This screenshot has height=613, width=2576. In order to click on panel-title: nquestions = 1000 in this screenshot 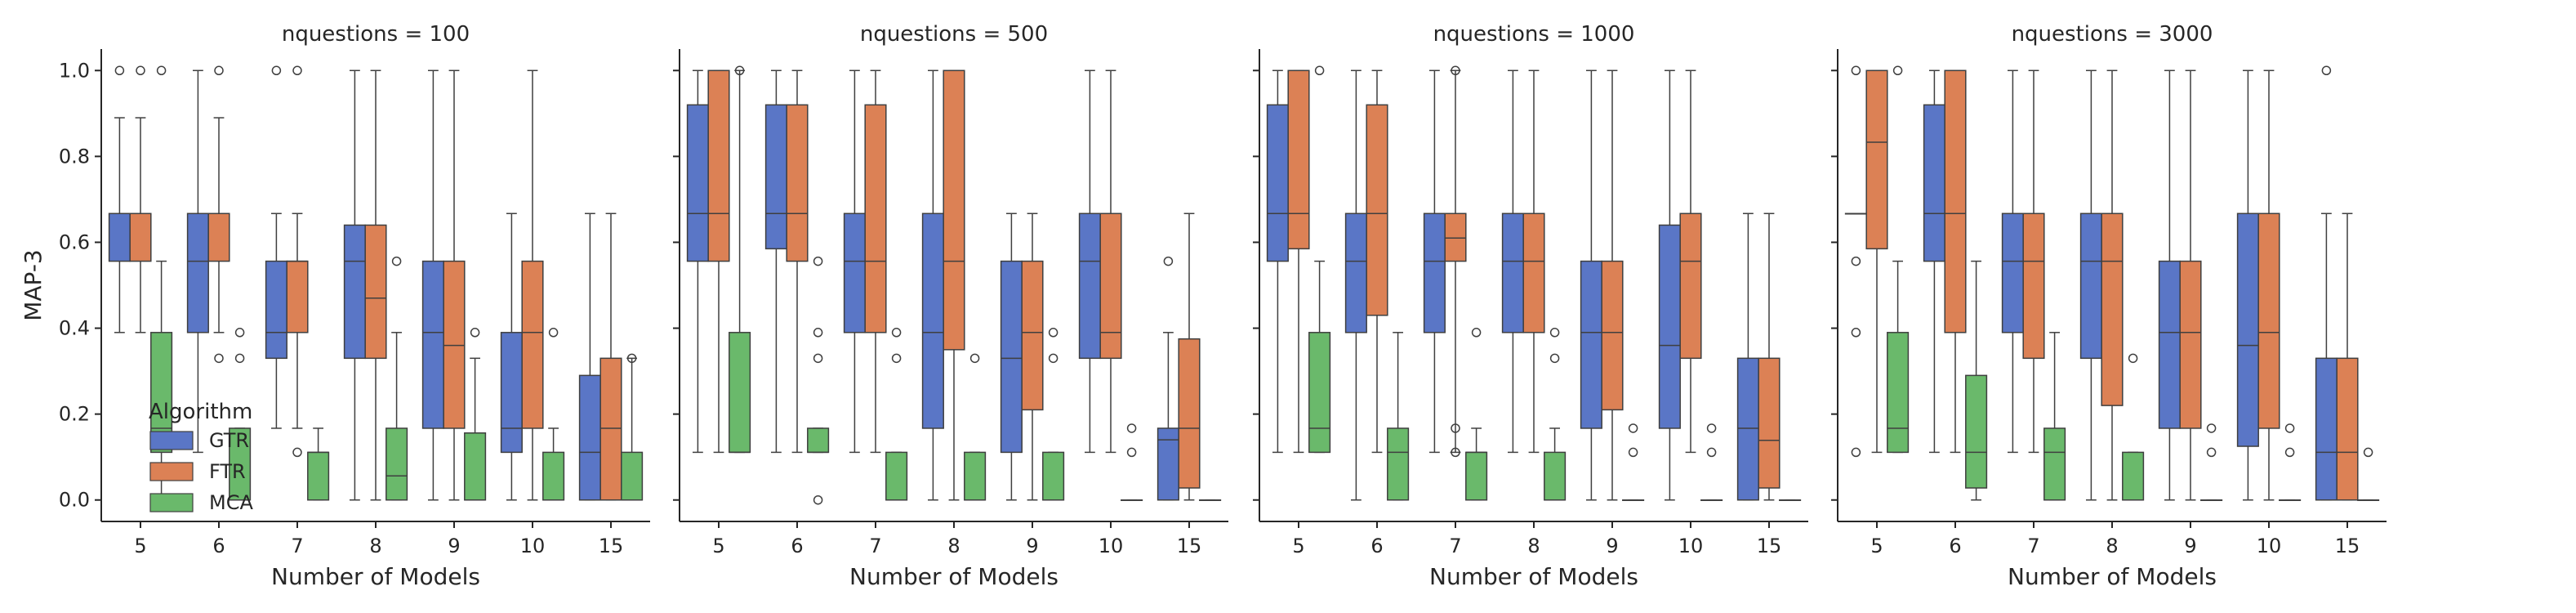, I will do `click(1534, 35)`.